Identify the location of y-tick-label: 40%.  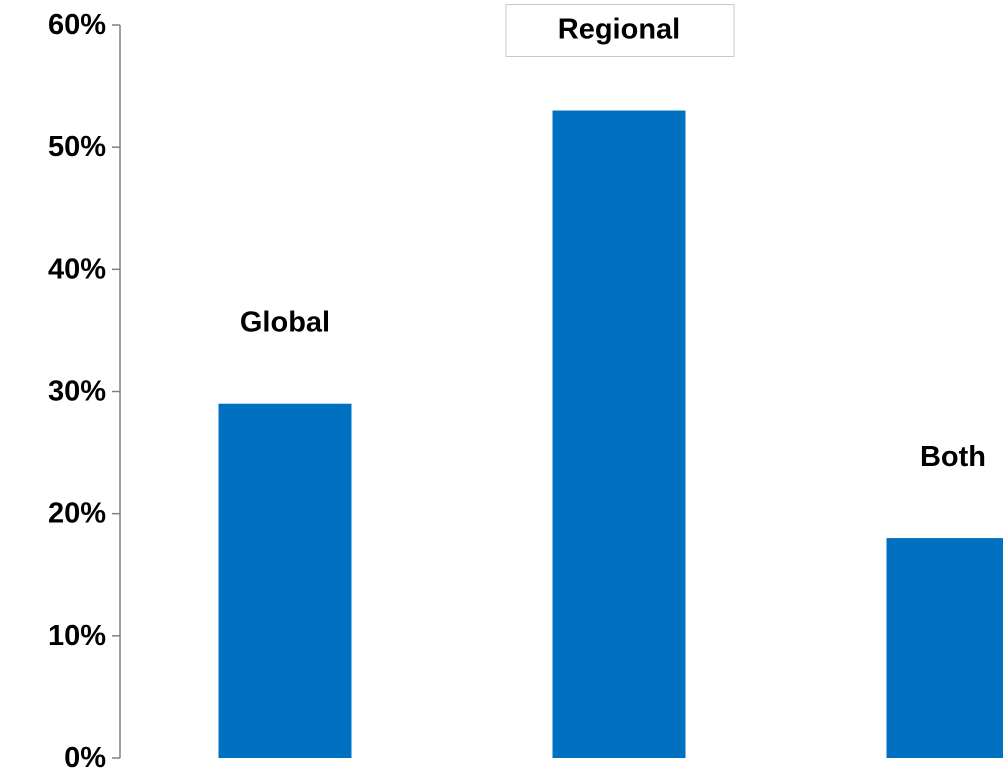
(77, 269).